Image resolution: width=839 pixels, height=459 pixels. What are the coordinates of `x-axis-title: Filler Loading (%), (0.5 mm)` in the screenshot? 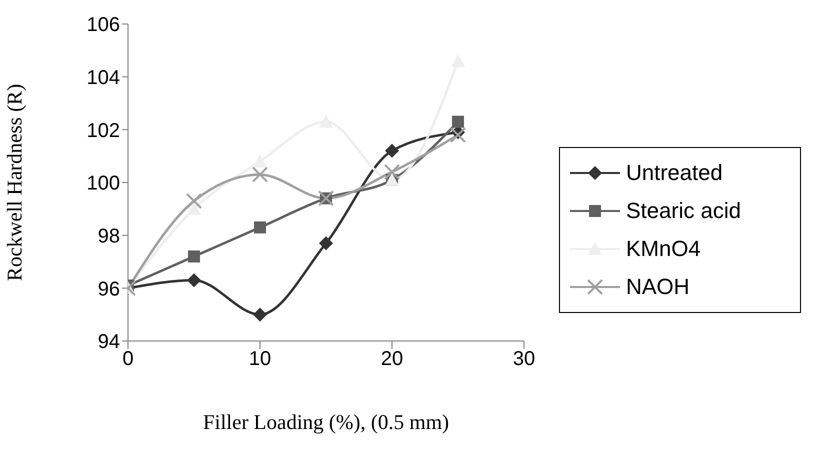 It's located at (326, 422).